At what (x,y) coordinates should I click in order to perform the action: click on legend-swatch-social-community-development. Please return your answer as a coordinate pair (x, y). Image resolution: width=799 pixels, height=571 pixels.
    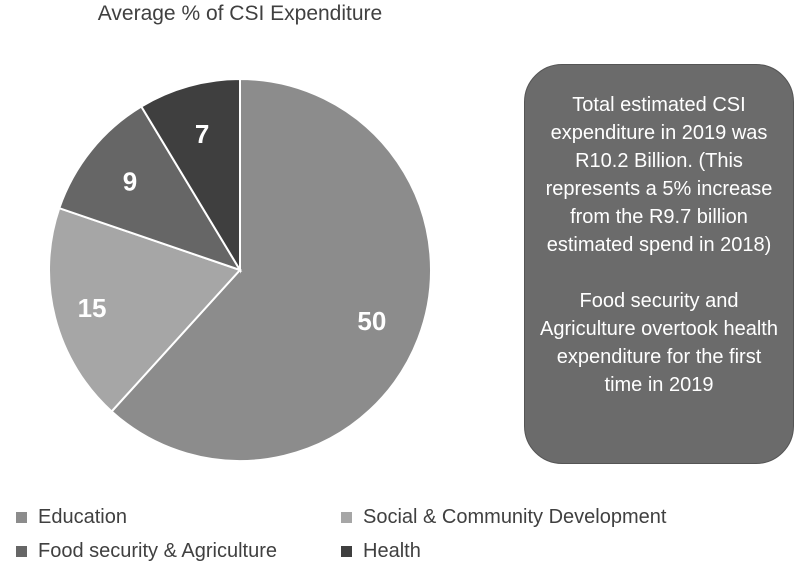
    Looking at the image, I should click on (346, 517).